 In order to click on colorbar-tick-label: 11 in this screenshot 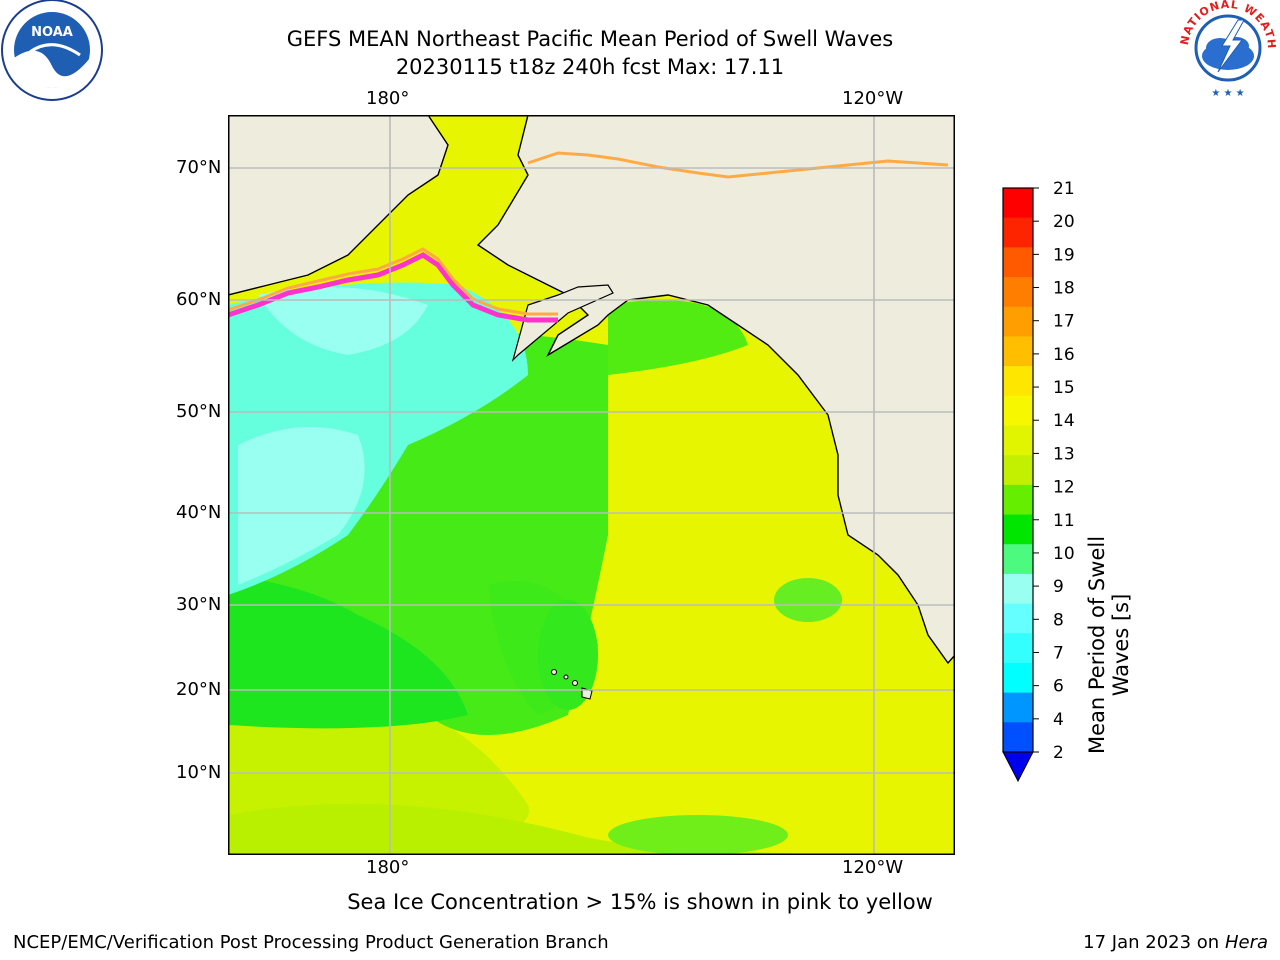, I will do `click(1064, 521)`.